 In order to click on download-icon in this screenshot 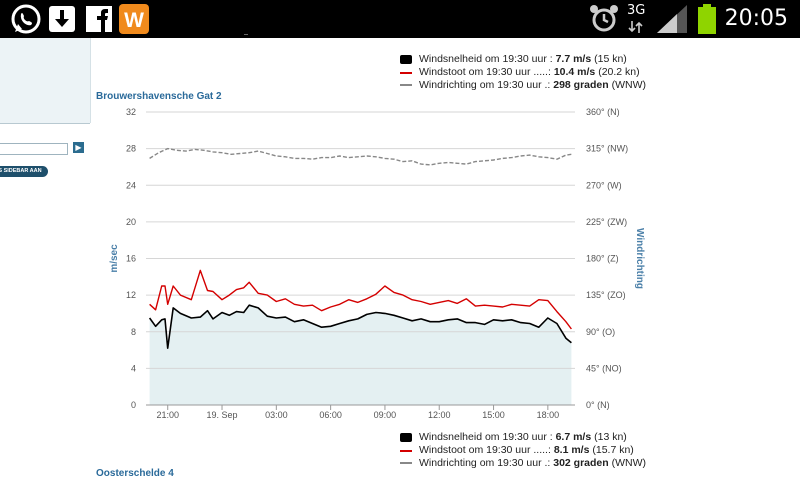, I will do `click(62, 19)`.